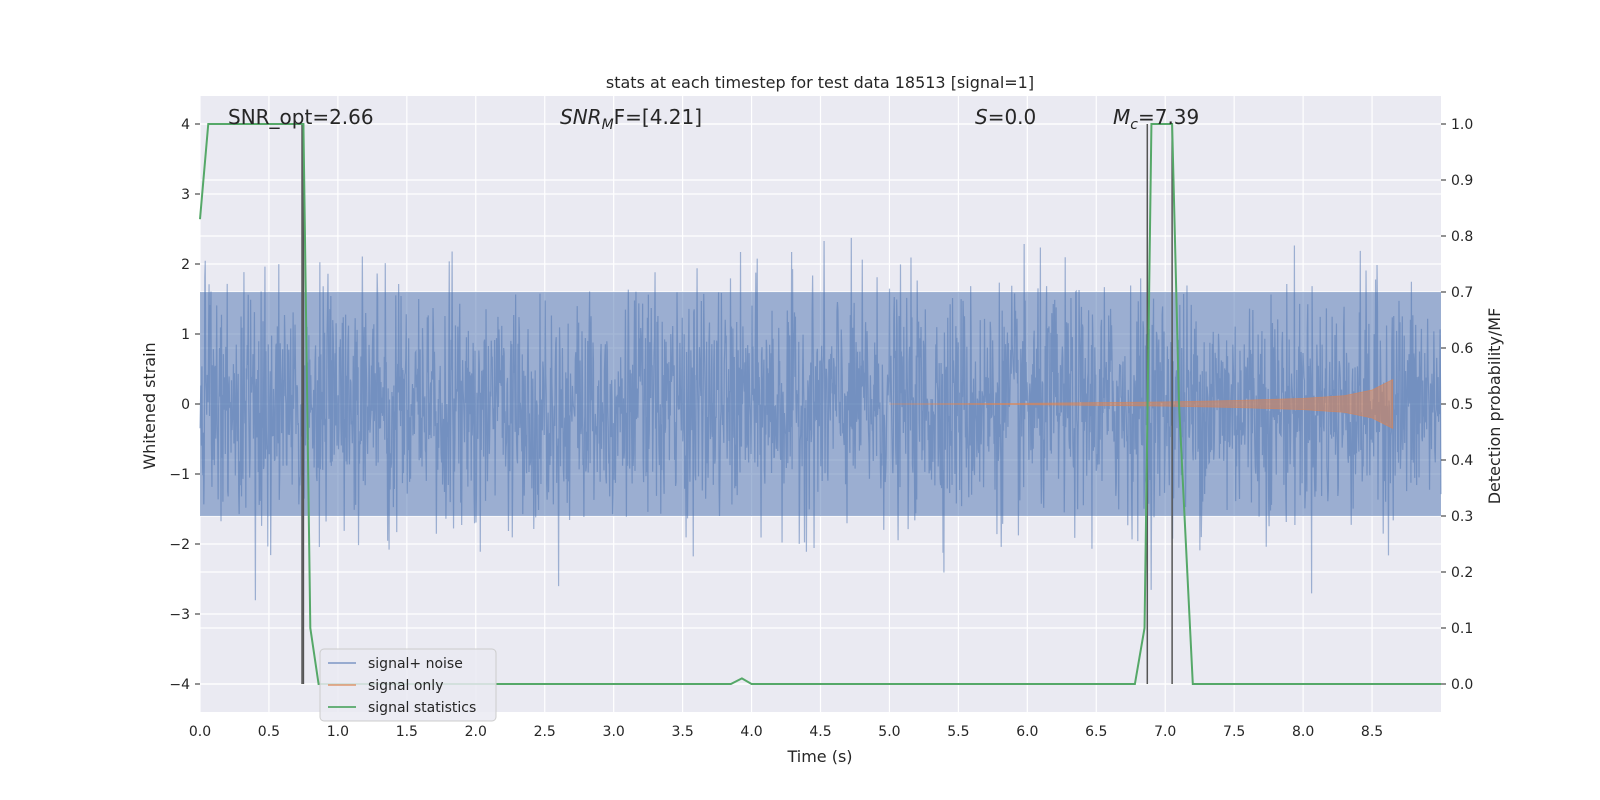 This screenshot has width=1600, height=800. Describe the element at coordinates (407, 732) in the screenshot. I see `x-tick-label: 1.5` at that location.